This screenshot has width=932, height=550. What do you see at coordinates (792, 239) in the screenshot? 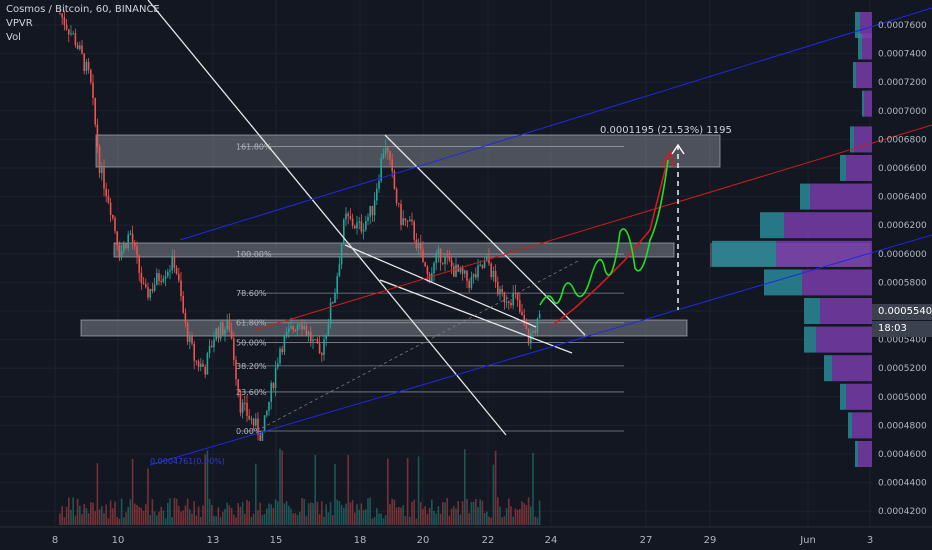
I see `volume-profile` at bounding box center [792, 239].